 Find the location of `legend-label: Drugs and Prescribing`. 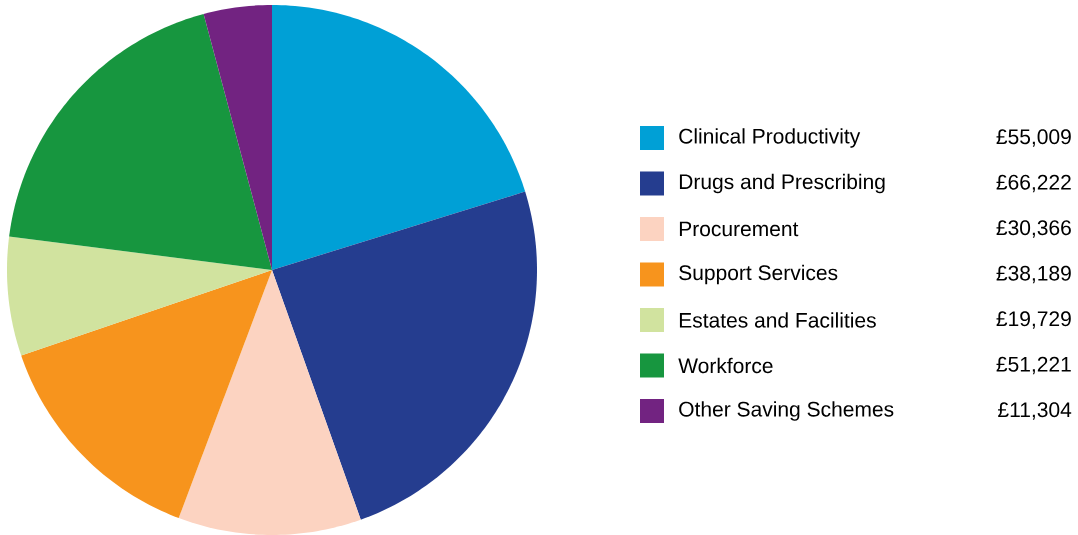

legend-label: Drugs and Prescribing is located at coordinates (782, 183).